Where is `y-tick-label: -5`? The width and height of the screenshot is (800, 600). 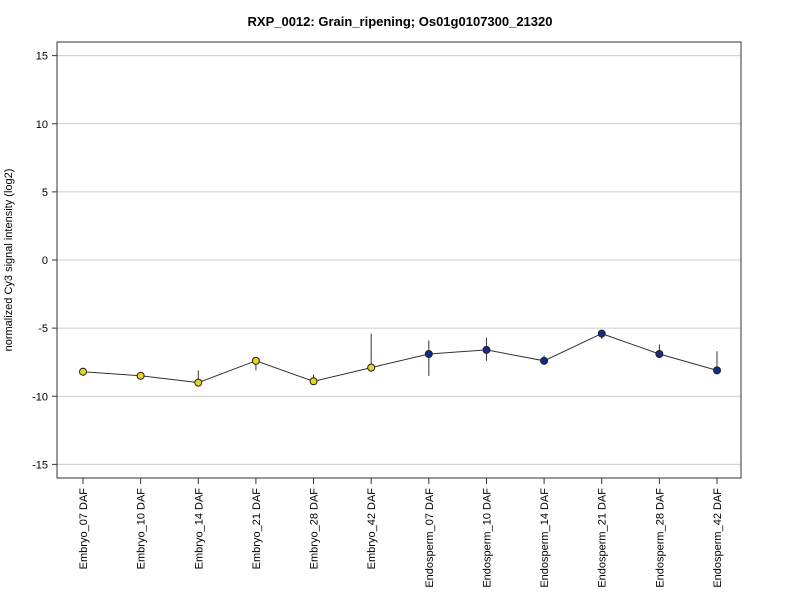
y-tick-label: -5 is located at coordinates (43, 329).